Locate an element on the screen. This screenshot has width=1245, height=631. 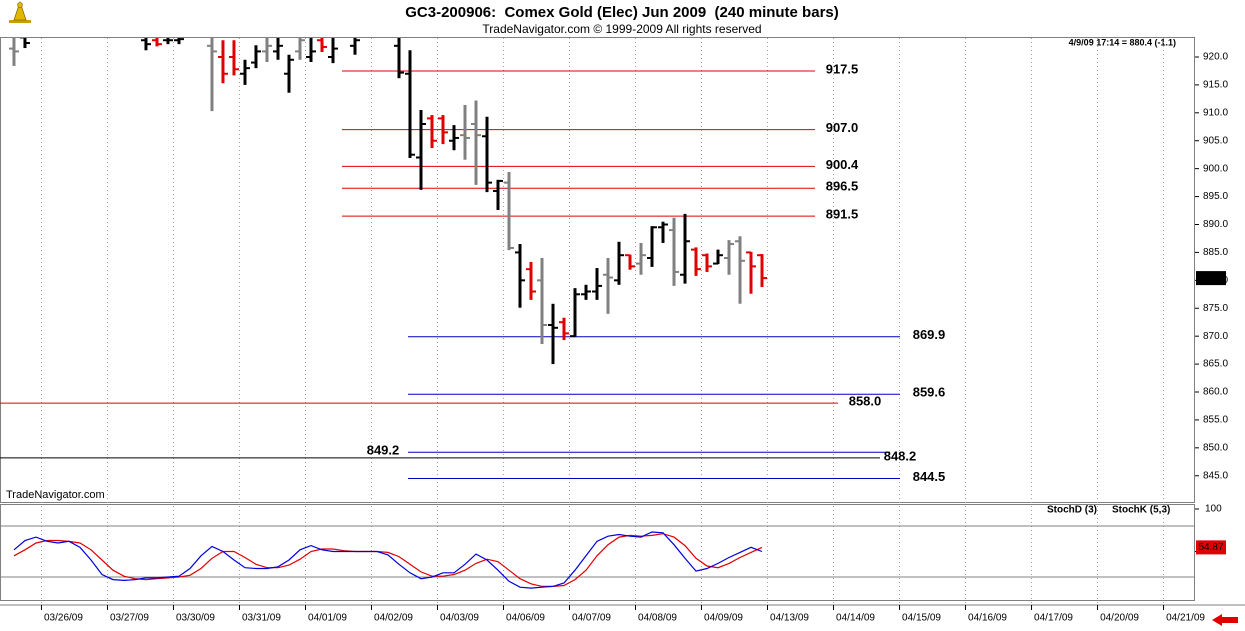
stoch-line is located at coordinates (388, 560).